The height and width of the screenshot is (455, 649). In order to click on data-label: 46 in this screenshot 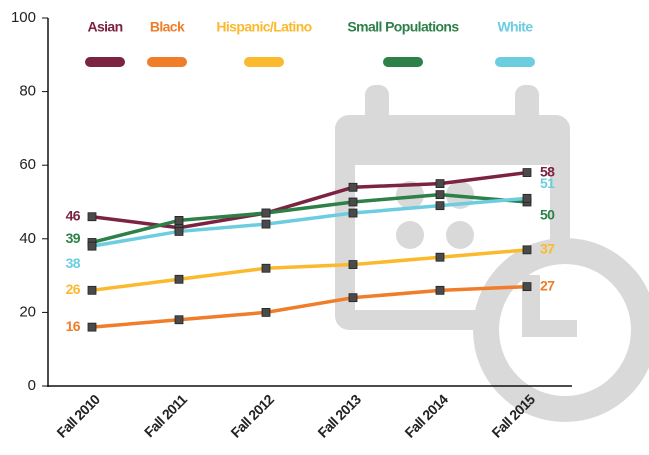, I will do `click(73, 215)`.